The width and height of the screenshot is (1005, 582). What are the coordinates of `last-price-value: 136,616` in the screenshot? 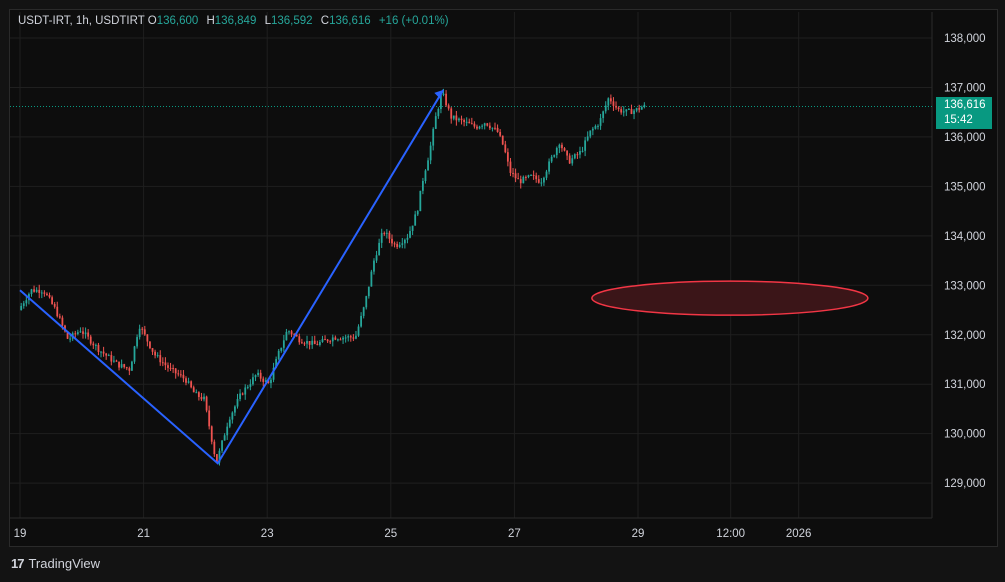 It's located at (965, 105).